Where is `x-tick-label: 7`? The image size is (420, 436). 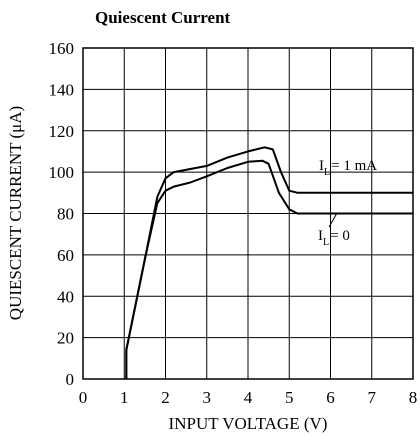 x-tick-label: 7 is located at coordinates (372, 397).